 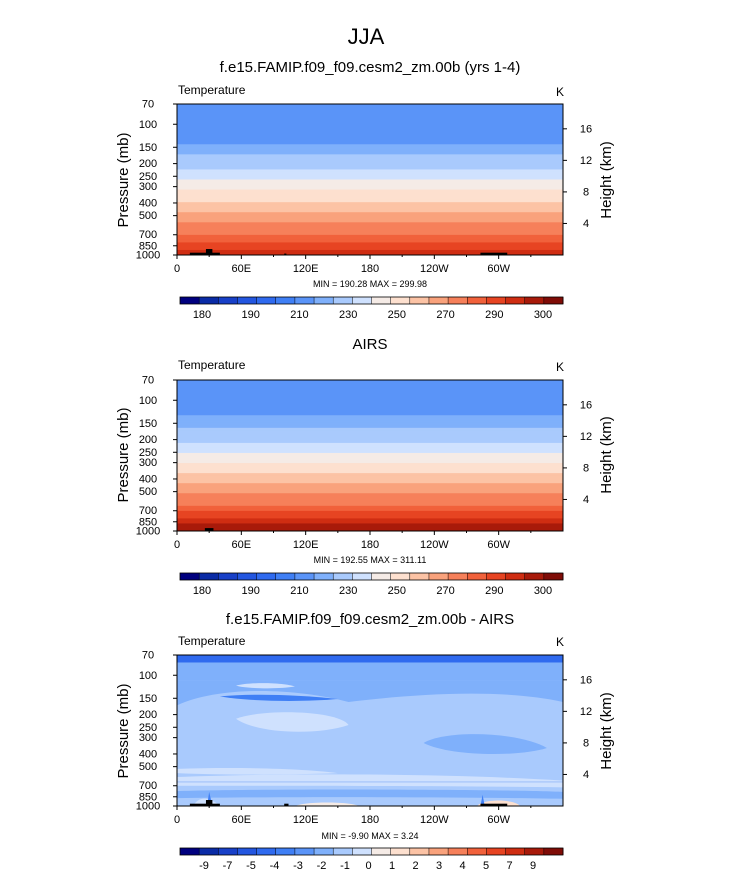 I want to click on colorbar-label: -1, so click(x=345, y=866).